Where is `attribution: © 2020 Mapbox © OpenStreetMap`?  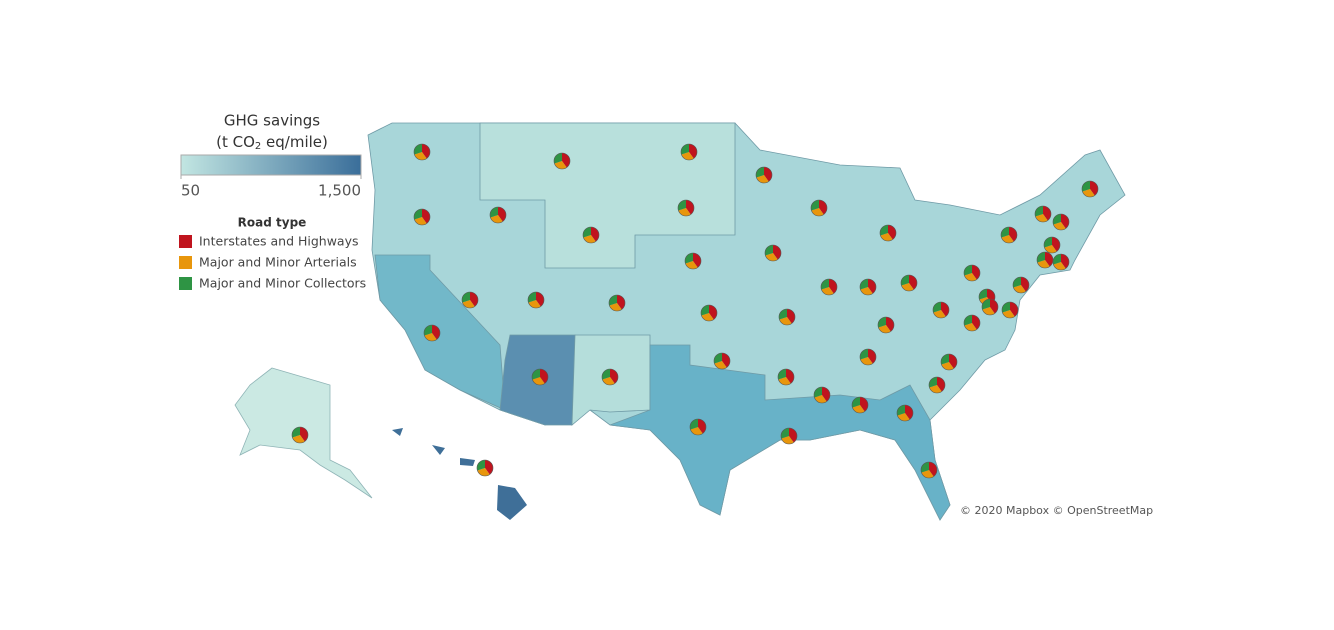 attribution: © 2020 Mapbox © OpenStreetMap is located at coordinates (1056, 510).